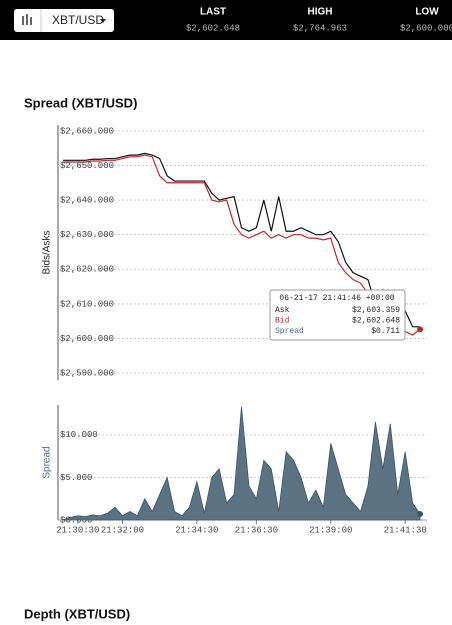 The image size is (452, 625). What do you see at coordinates (376, 321) in the screenshot?
I see `tooltip-value: $2,602.648` at bounding box center [376, 321].